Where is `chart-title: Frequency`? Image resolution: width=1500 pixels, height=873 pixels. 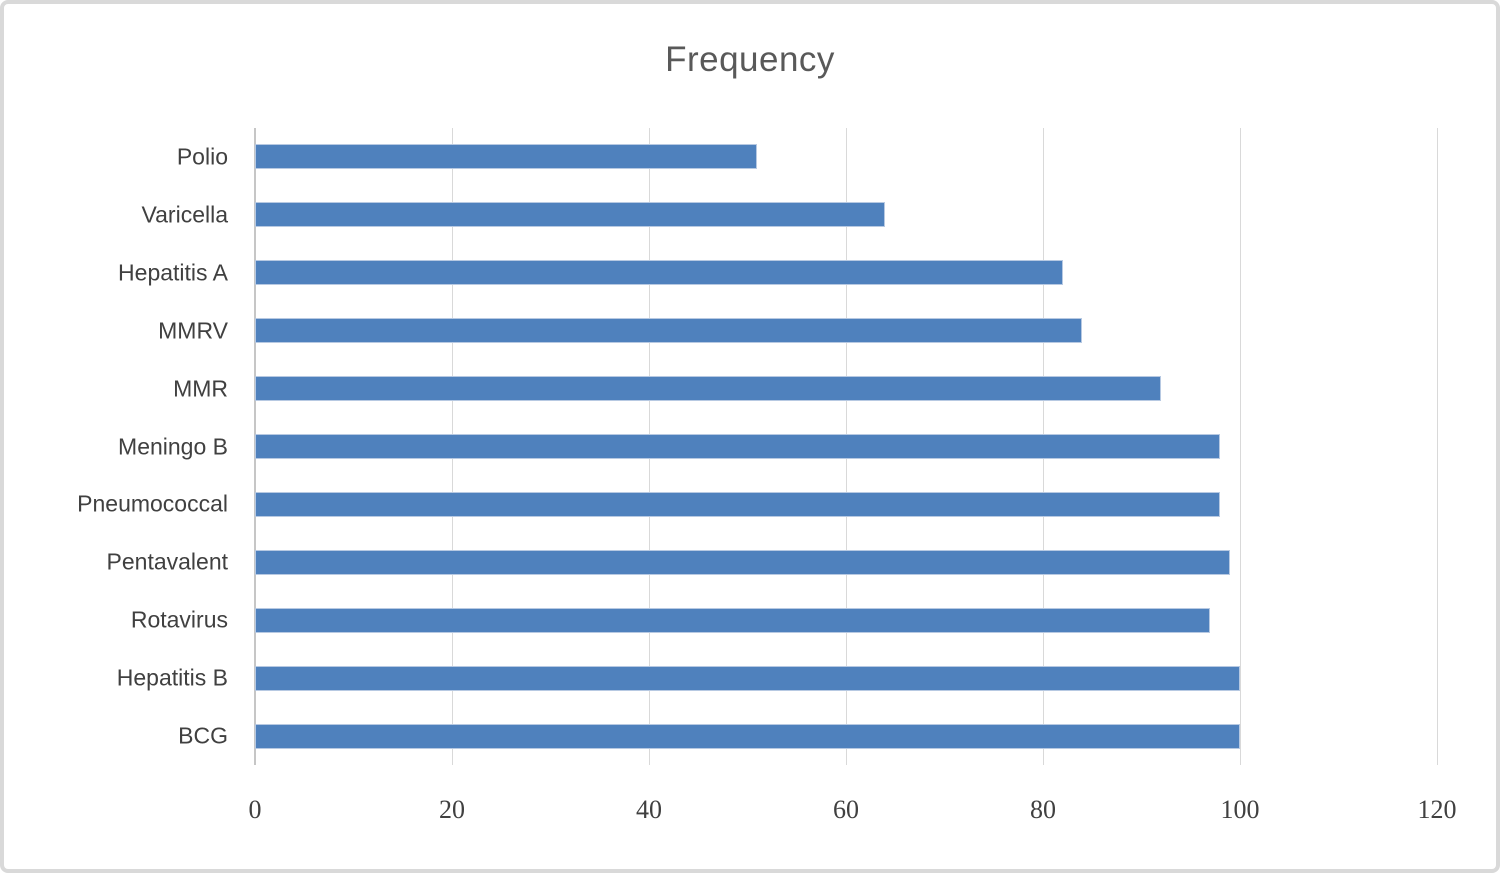 chart-title: Frequency is located at coordinates (750, 59).